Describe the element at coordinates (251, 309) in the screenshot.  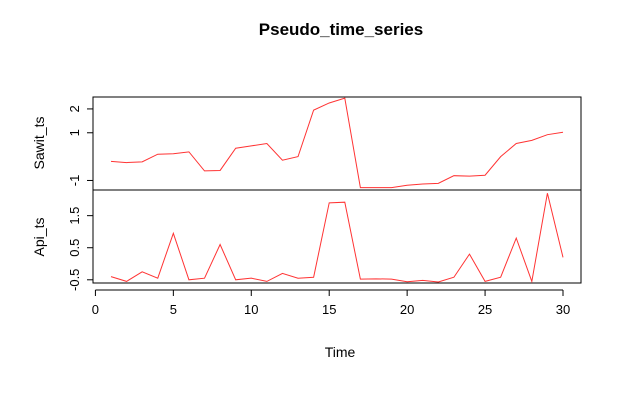
I see `x-tick-label-2: 10` at that location.